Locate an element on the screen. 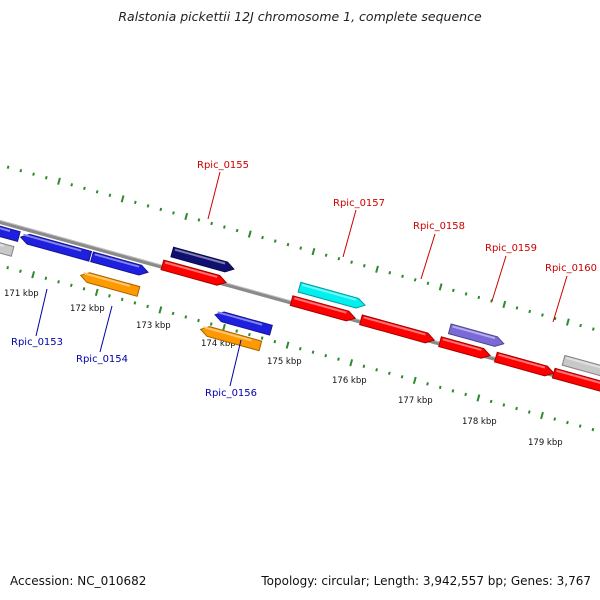  accession-label: Accession: NC_010682 is located at coordinates (78, 581).